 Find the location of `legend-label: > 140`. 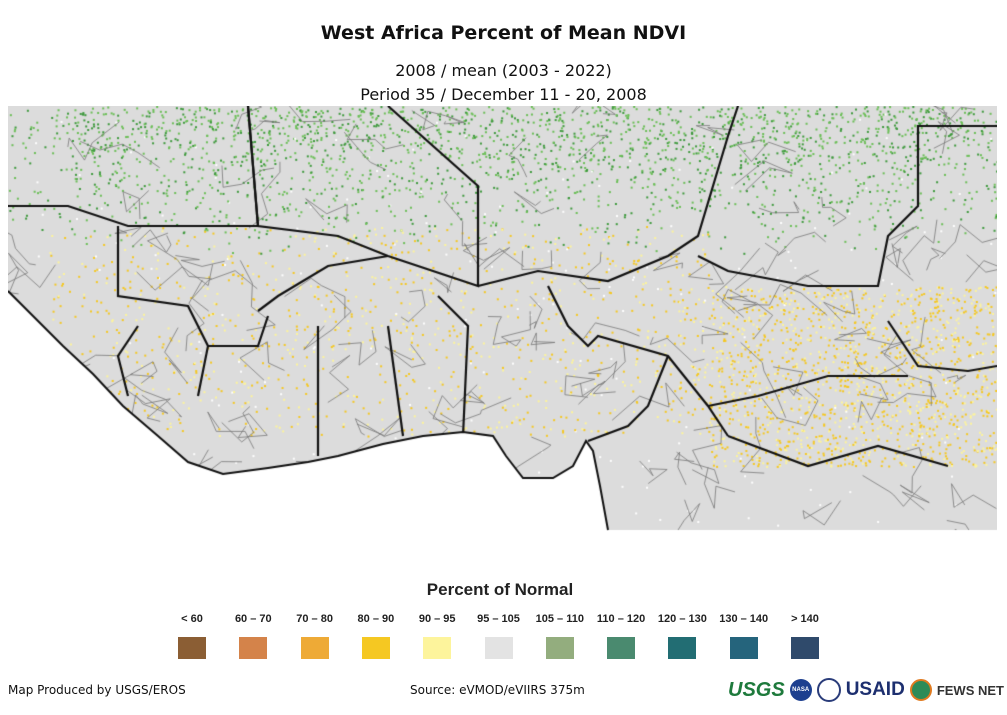

legend-label: > 140 is located at coordinates (805, 619).